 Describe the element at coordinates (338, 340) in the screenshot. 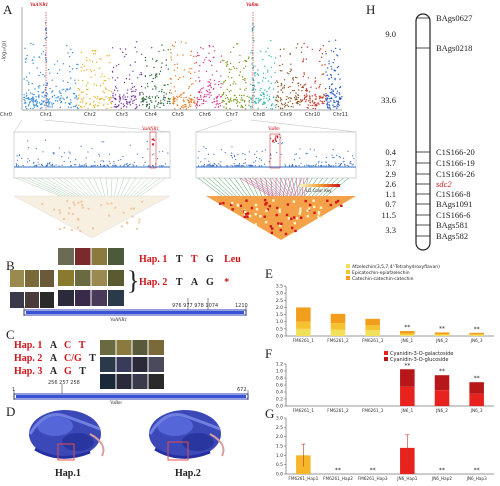

I see `x-tick-label: FM6261_2` at that location.